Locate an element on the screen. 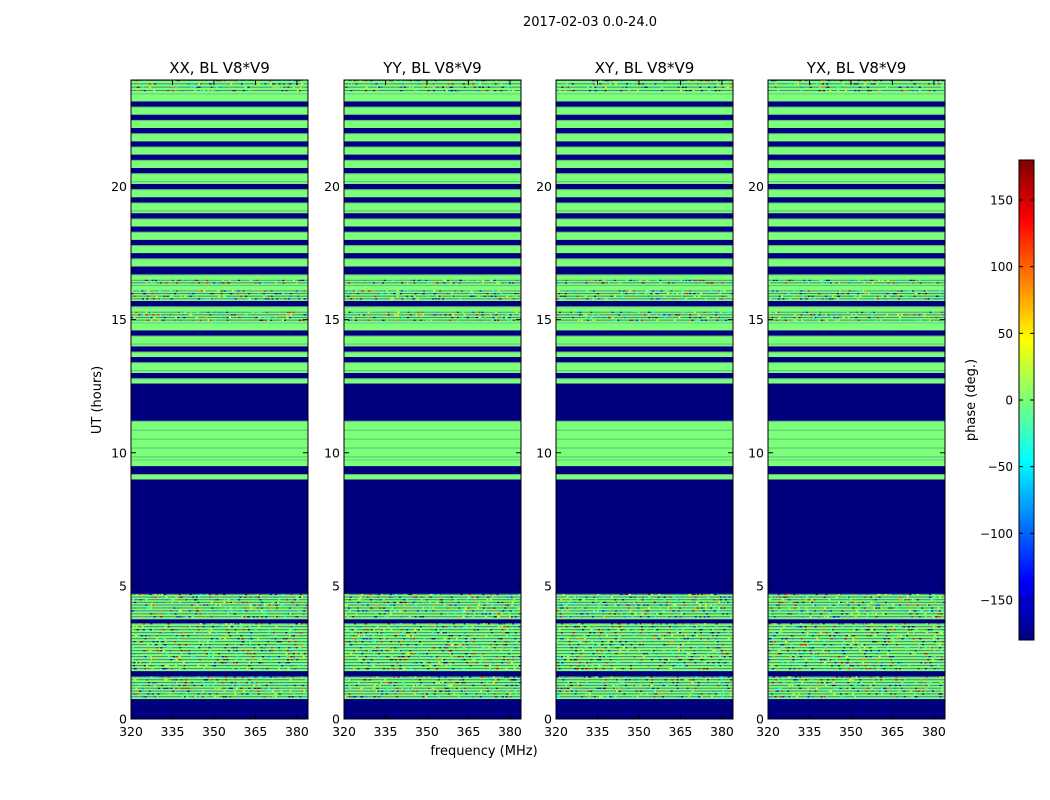 The height and width of the screenshot is (800, 1050). plot-frame is located at coordinates (219, 399).